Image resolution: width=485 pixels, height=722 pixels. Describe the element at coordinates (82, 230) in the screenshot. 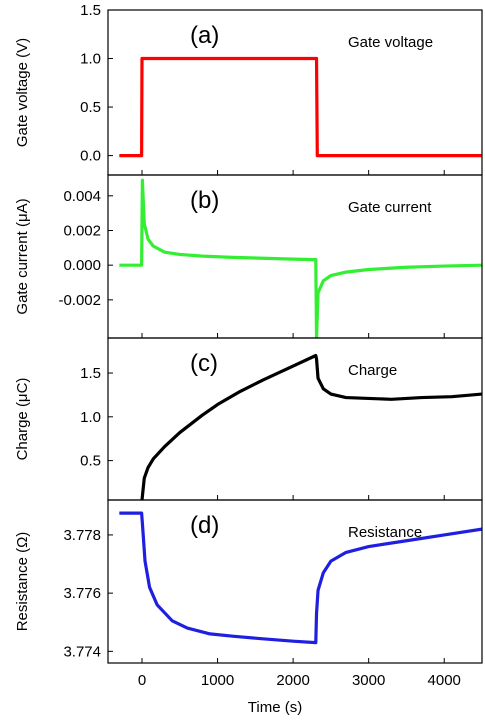

I see `y-tick-label: 0.002` at that location.